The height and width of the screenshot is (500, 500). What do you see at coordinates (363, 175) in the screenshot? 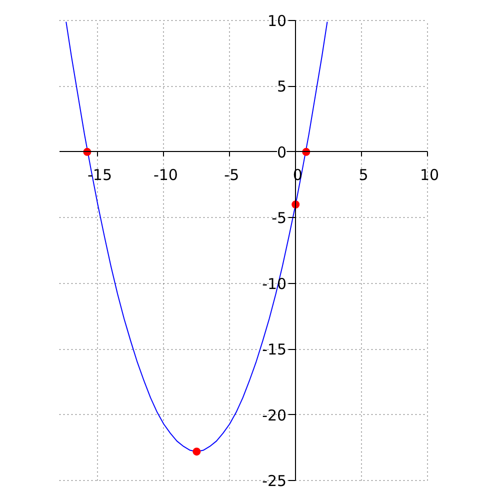
I see `x-tick-label: 5` at bounding box center [363, 175].